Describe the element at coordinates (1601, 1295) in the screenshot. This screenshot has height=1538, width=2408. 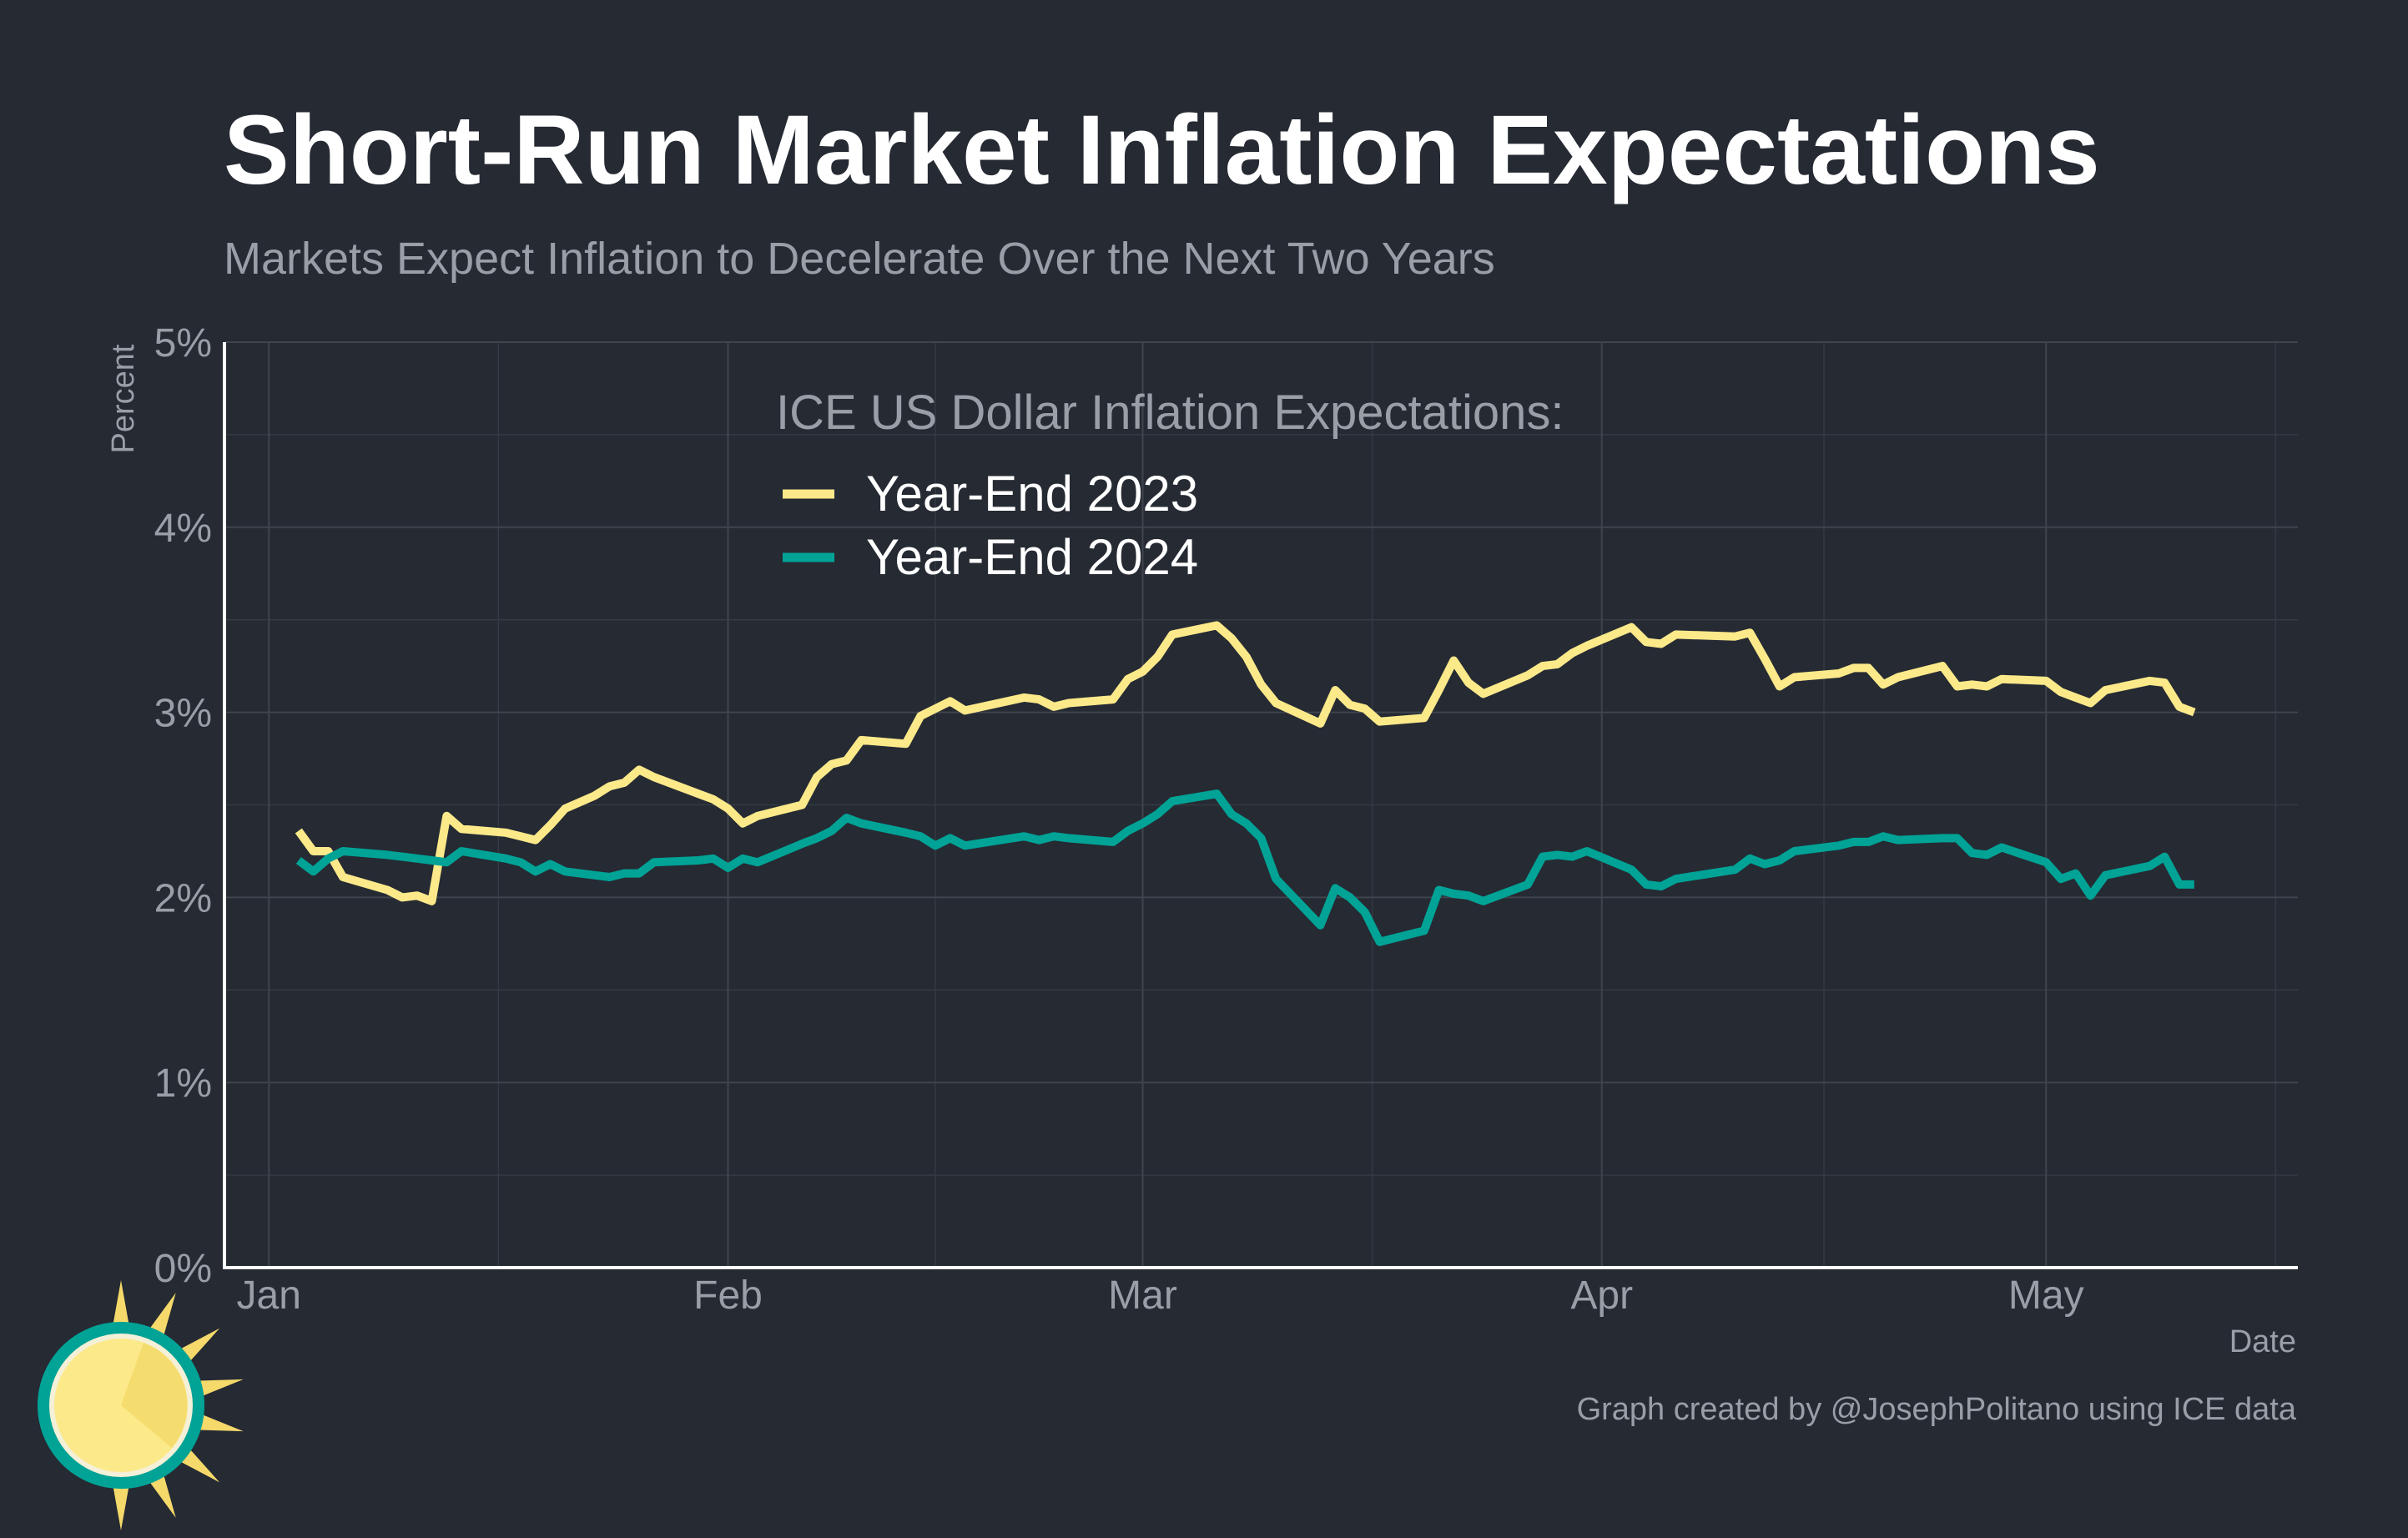
I see `x-tick-label: Apr` at that location.